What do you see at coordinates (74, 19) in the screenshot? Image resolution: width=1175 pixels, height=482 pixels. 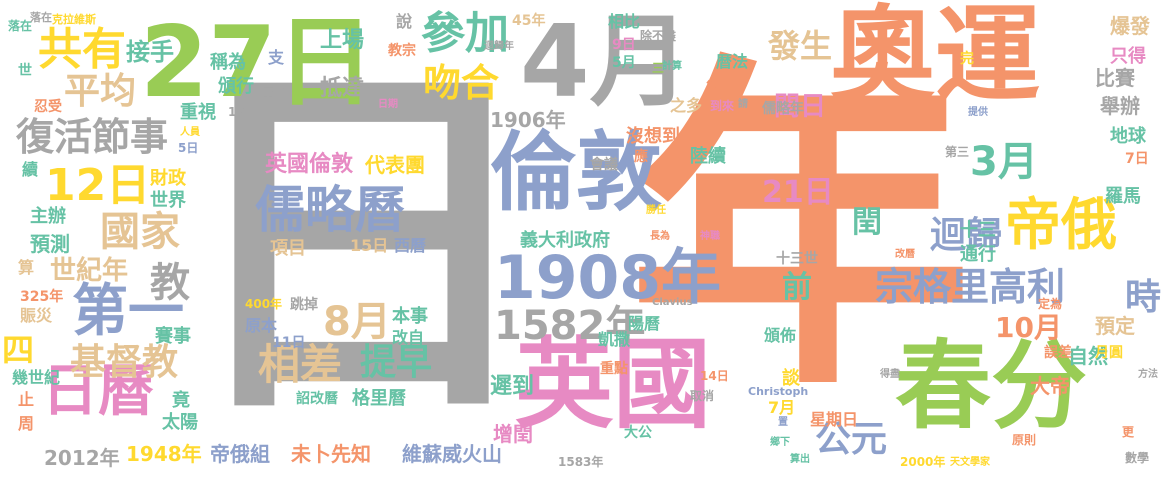 I see `word: 克拉維斯` at bounding box center [74, 19].